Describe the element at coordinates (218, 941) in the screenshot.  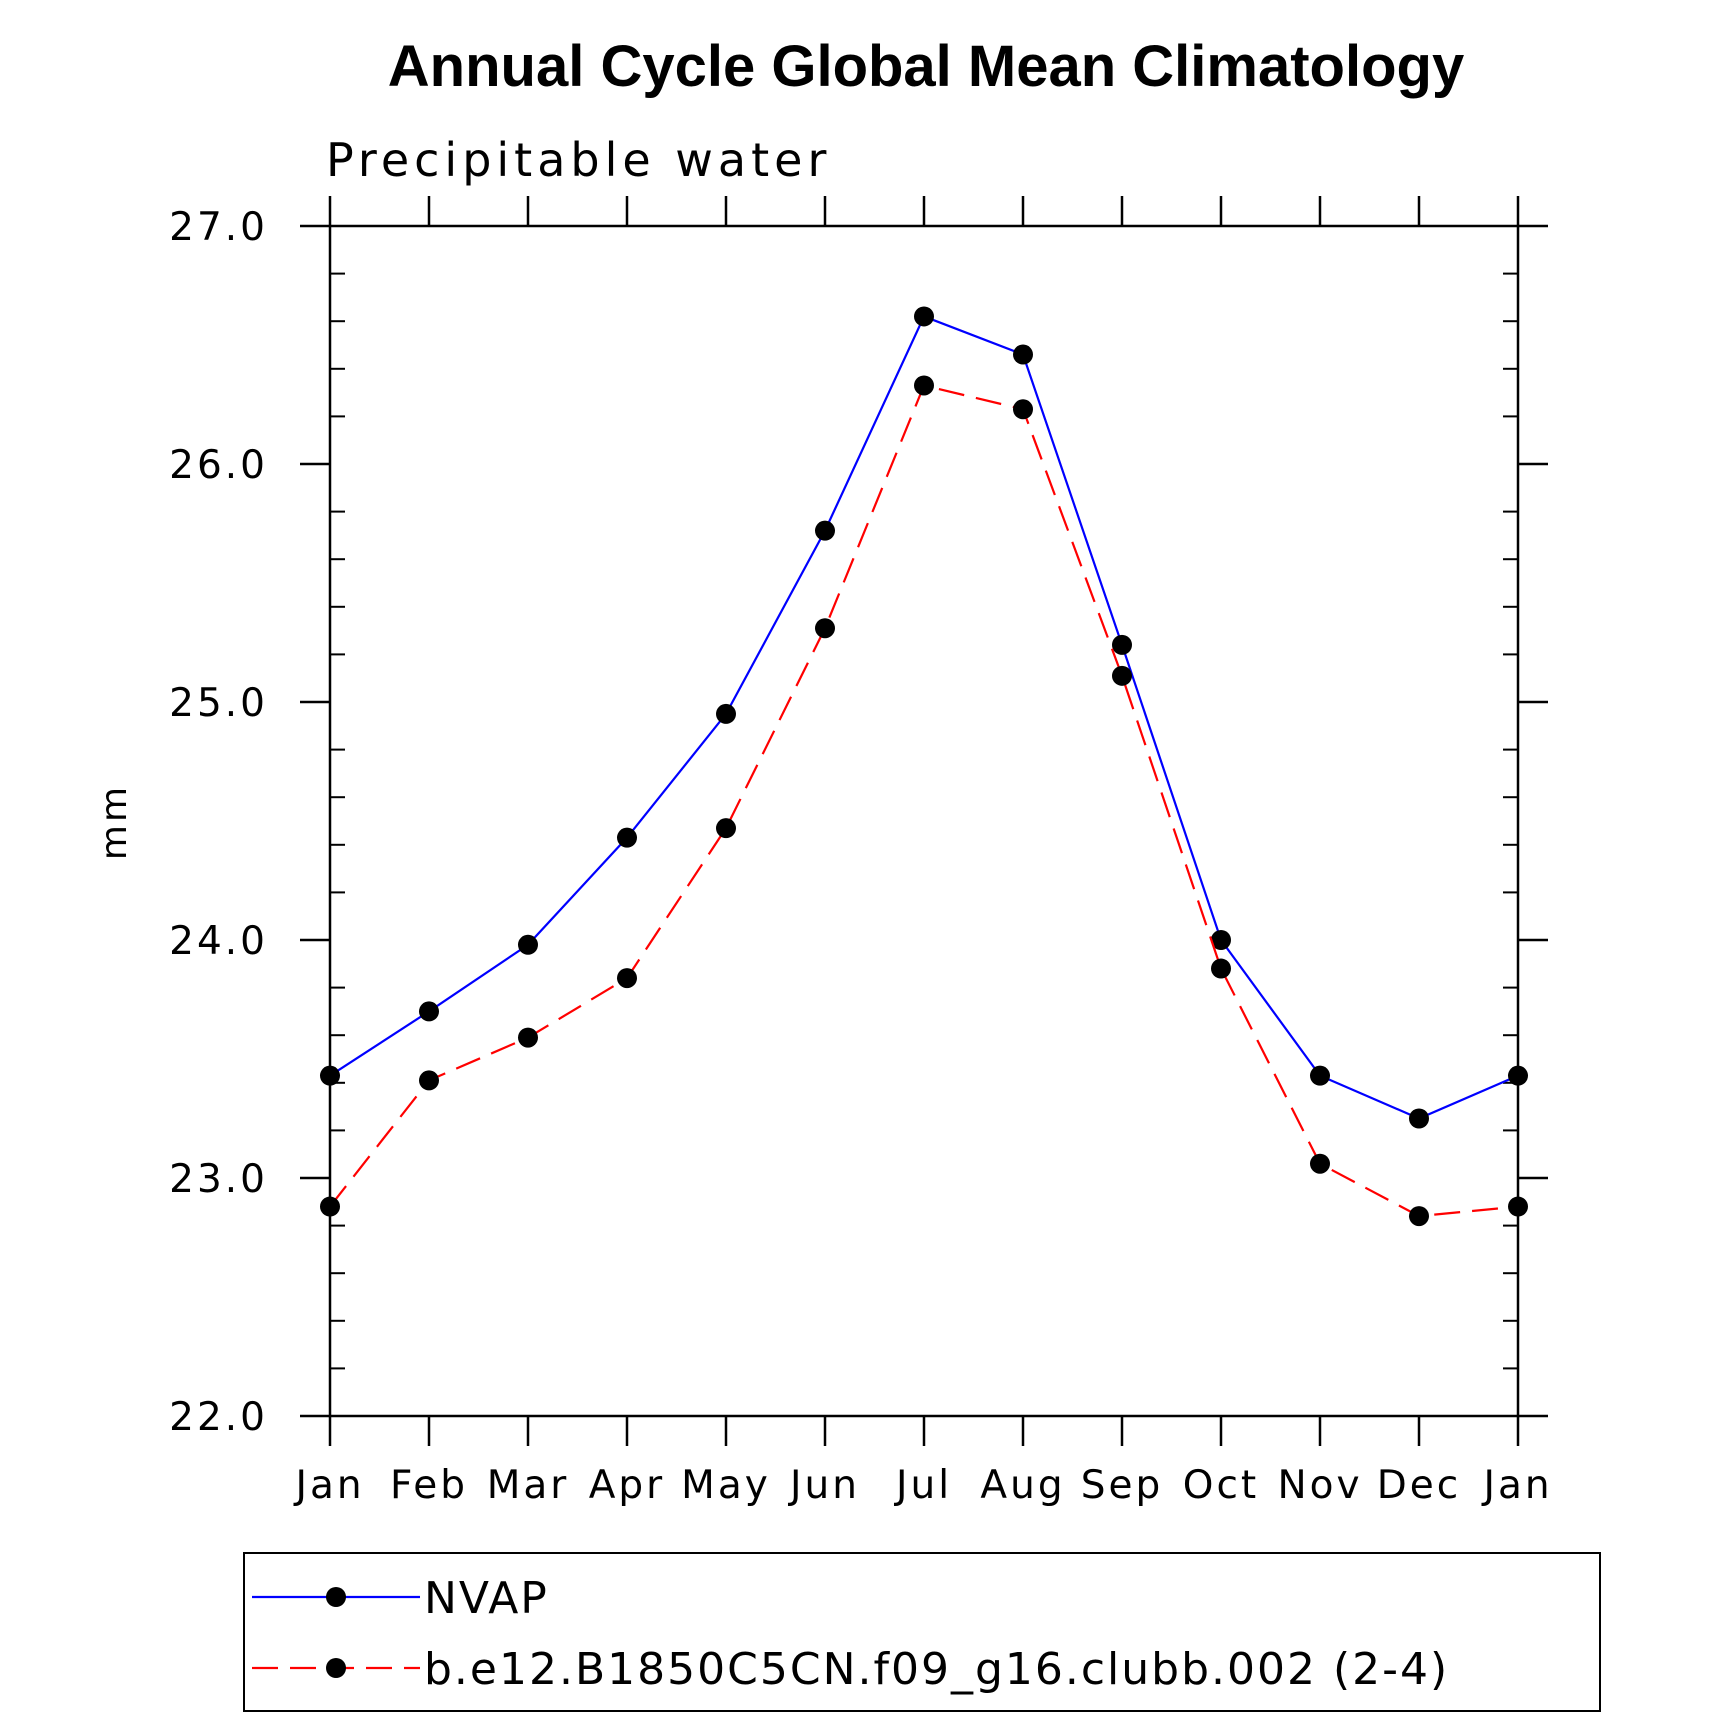
I see `y-tick-label: 24.0` at that location.